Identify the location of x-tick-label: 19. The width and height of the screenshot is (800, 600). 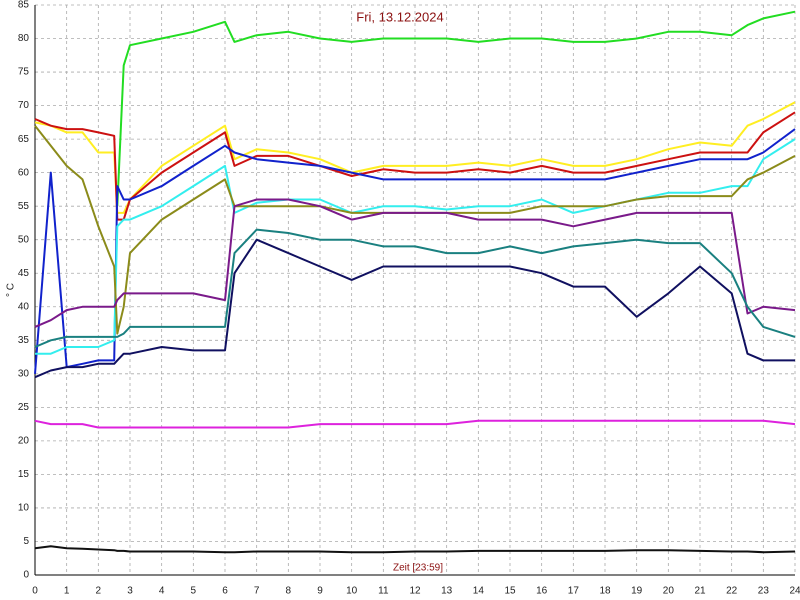
(637, 591).